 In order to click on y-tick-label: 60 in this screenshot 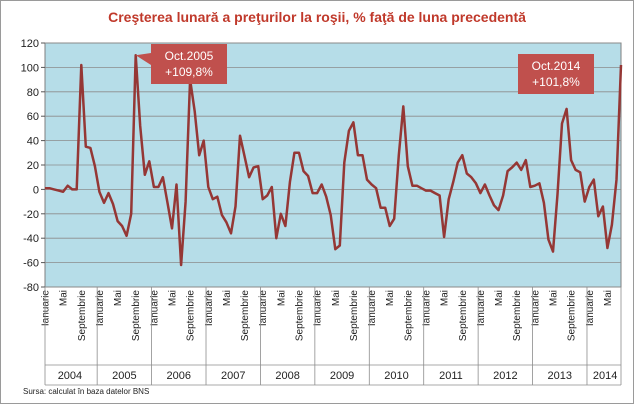, I will do `click(33, 117)`.